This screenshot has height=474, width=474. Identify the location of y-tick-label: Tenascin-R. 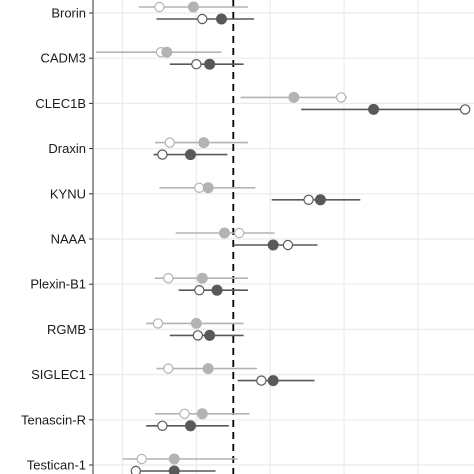
(53, 419).